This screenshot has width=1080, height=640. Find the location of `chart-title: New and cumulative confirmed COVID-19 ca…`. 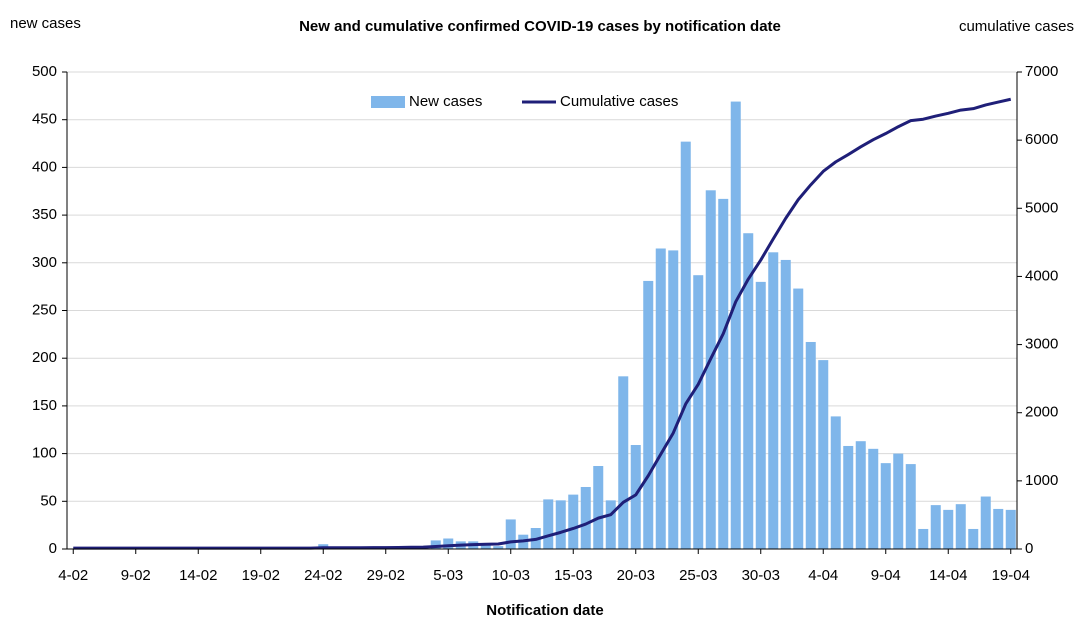

chart-title: New and cumulative confirmed COVID-19 ca… is located at coordinates (540, 26).